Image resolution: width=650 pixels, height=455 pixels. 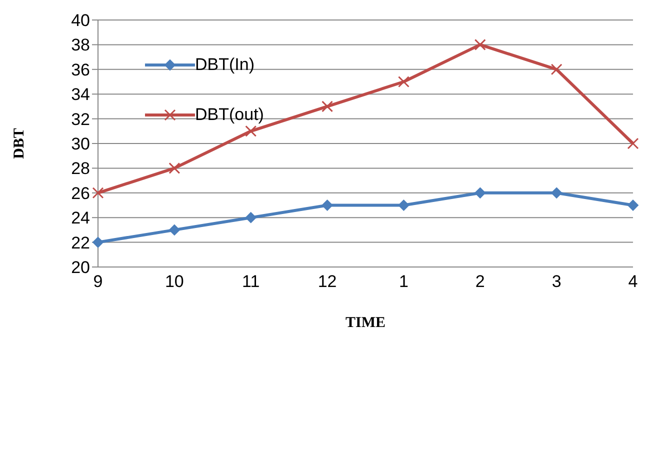 I want to click on x-tick-label: 1, so click(x=403, y=282).